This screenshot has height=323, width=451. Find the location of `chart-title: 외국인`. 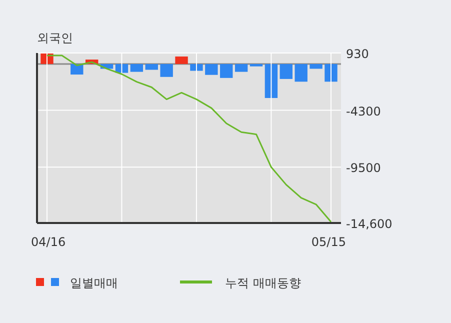

chart-title: 외국인 is located at coordinates (55, 38).